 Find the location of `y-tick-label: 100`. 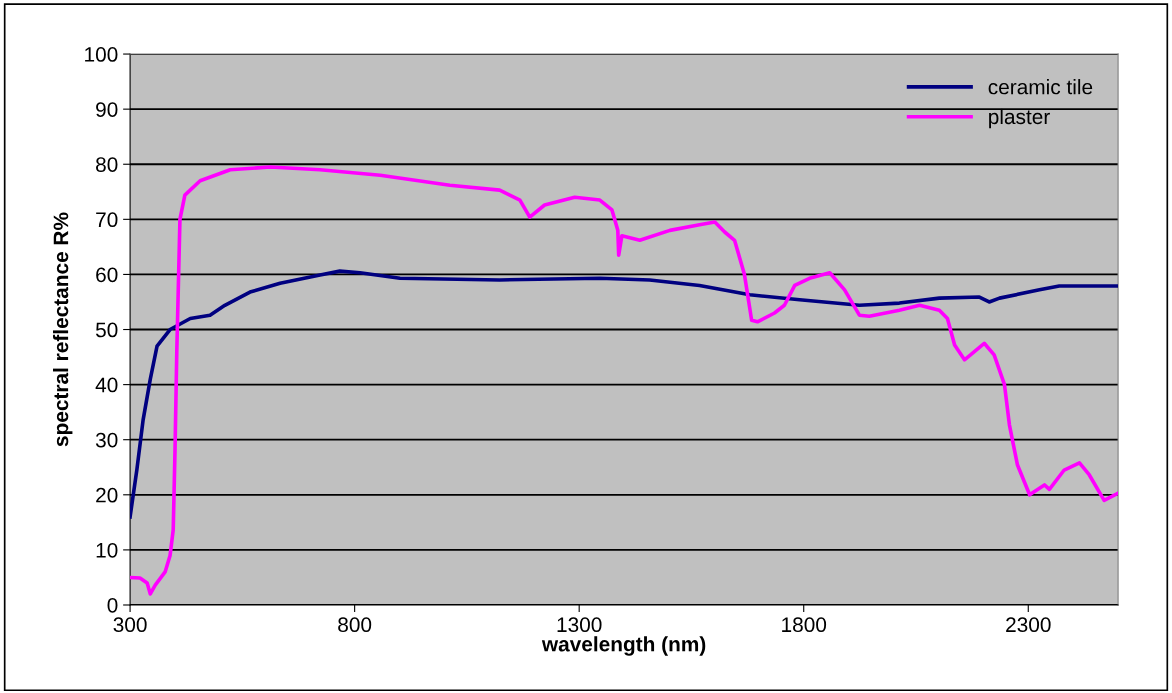

y-tick-label: 100 is located at coordinates (101, 54).